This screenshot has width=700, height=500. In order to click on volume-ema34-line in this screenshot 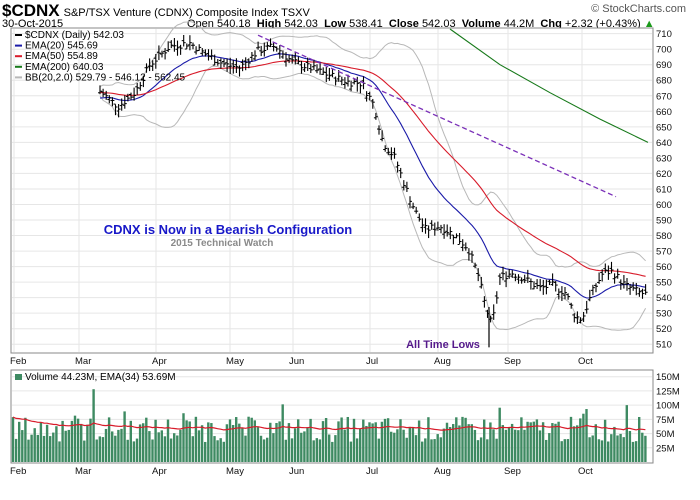, I will do `click(329, 423)`.